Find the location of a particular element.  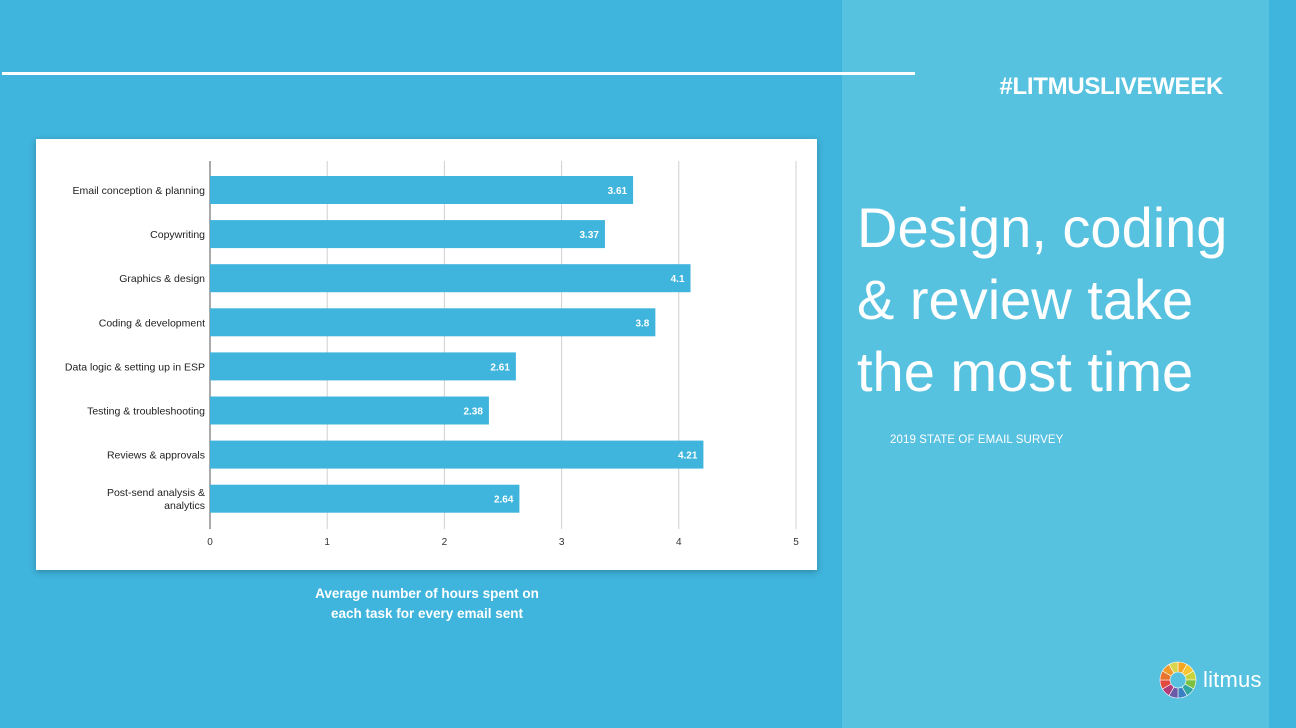

x-tick-label: 1 is located at coordinates (327, 542).